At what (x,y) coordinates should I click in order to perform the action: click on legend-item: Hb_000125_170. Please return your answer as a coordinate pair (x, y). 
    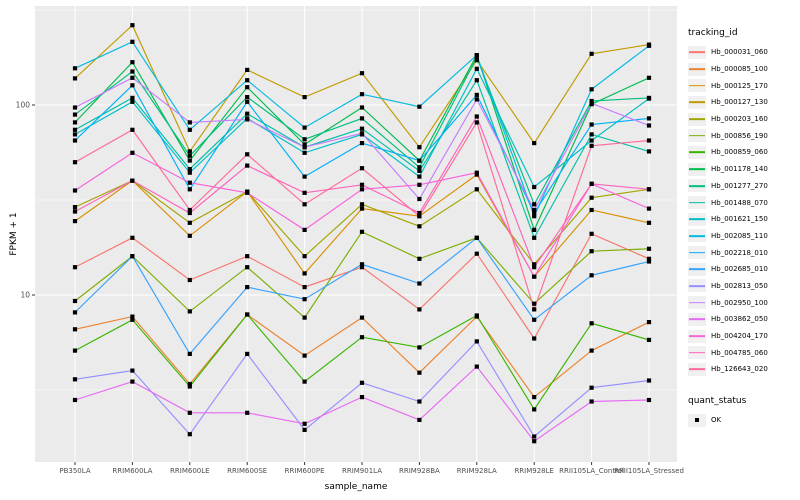
    Looking at the image, I should click on (743, 85).